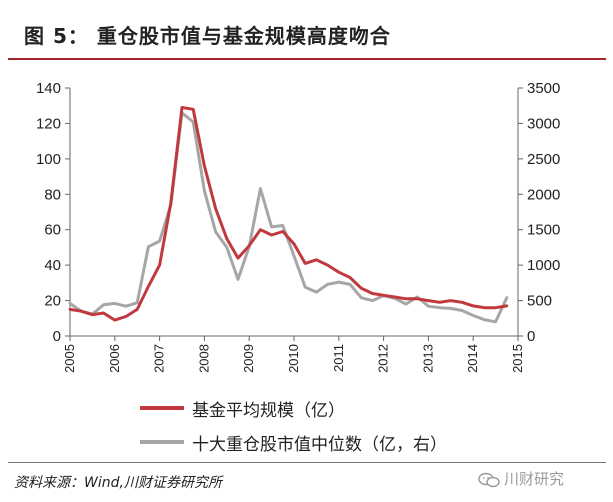 The height and width of the screenshot is (502, 613). Describe the element at coordinates (383, 358) in the screenshot. I see `x-tick-label: 2012` at that location.